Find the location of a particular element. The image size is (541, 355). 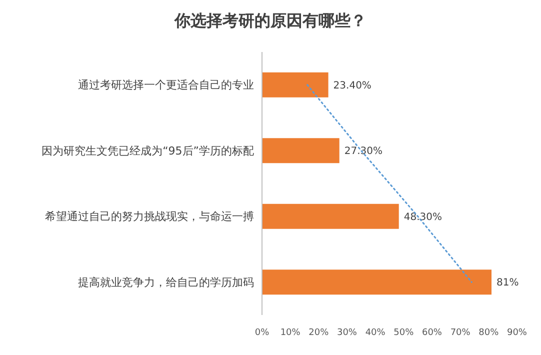

x-tick-label: 50% is located at coordinates (404, 333).